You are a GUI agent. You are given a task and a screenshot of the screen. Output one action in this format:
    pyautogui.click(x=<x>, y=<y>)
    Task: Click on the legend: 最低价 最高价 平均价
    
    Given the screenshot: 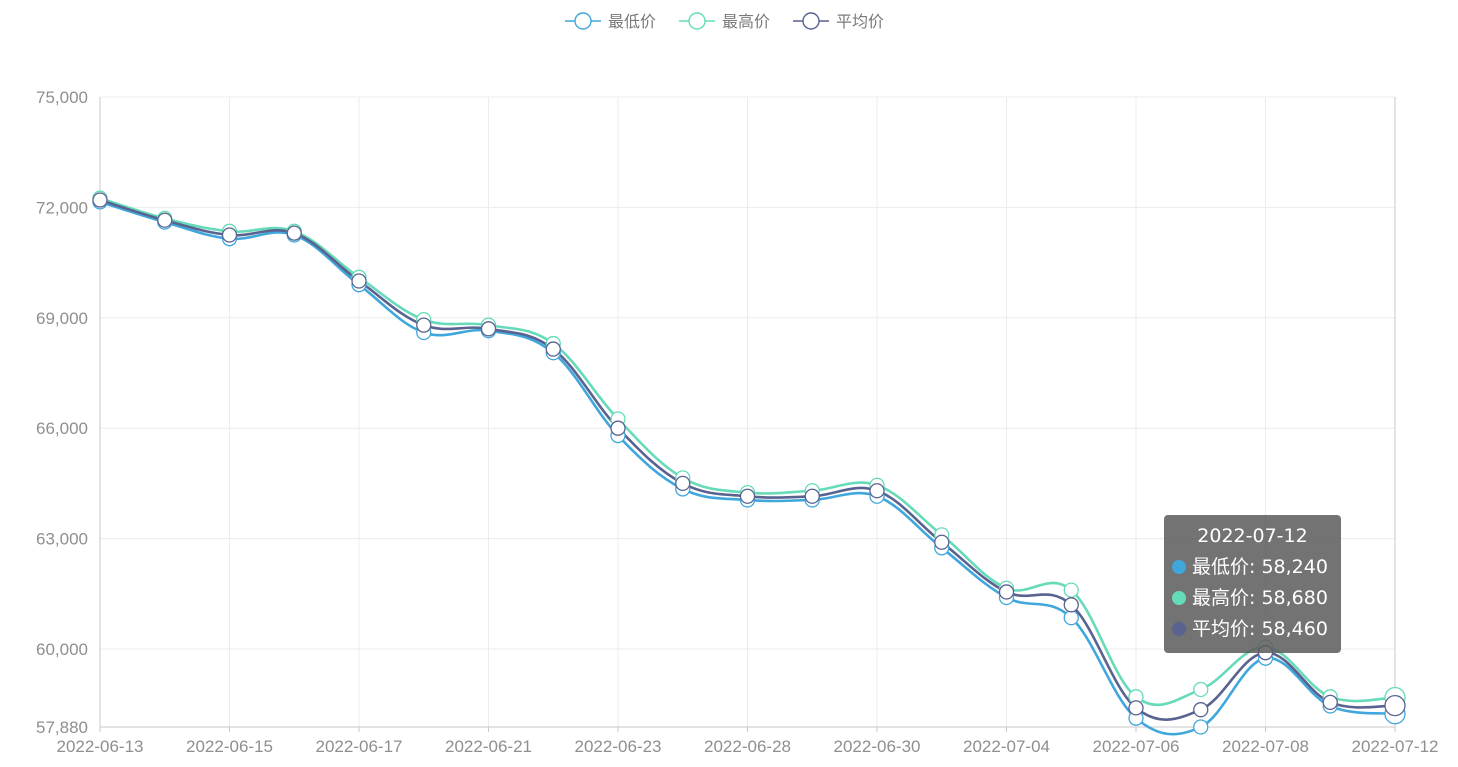 What is the action you would take?
    pyautogui.click(x=724, y=21)
    